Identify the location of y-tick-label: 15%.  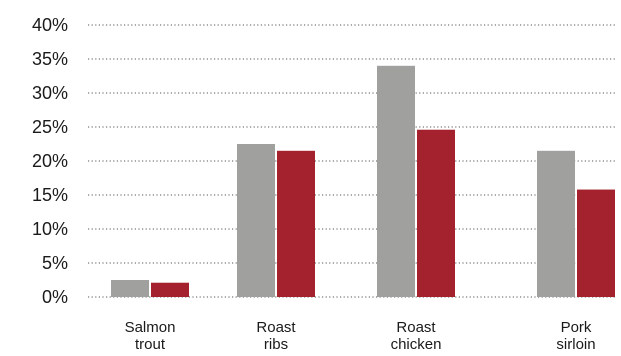
(50, 195).